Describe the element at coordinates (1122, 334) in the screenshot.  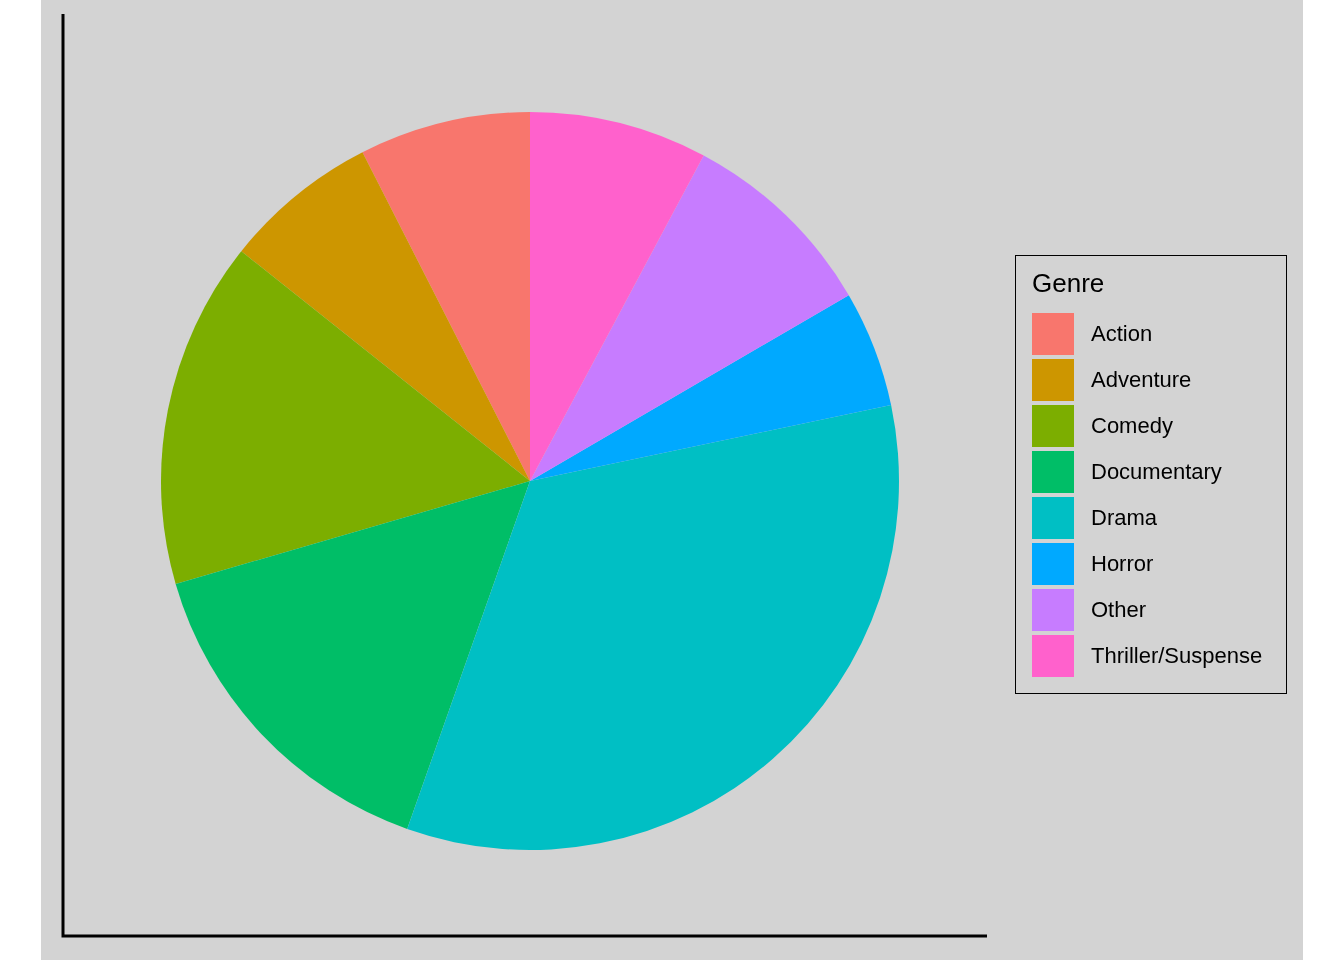
I see `legend-label: Action` at that location.